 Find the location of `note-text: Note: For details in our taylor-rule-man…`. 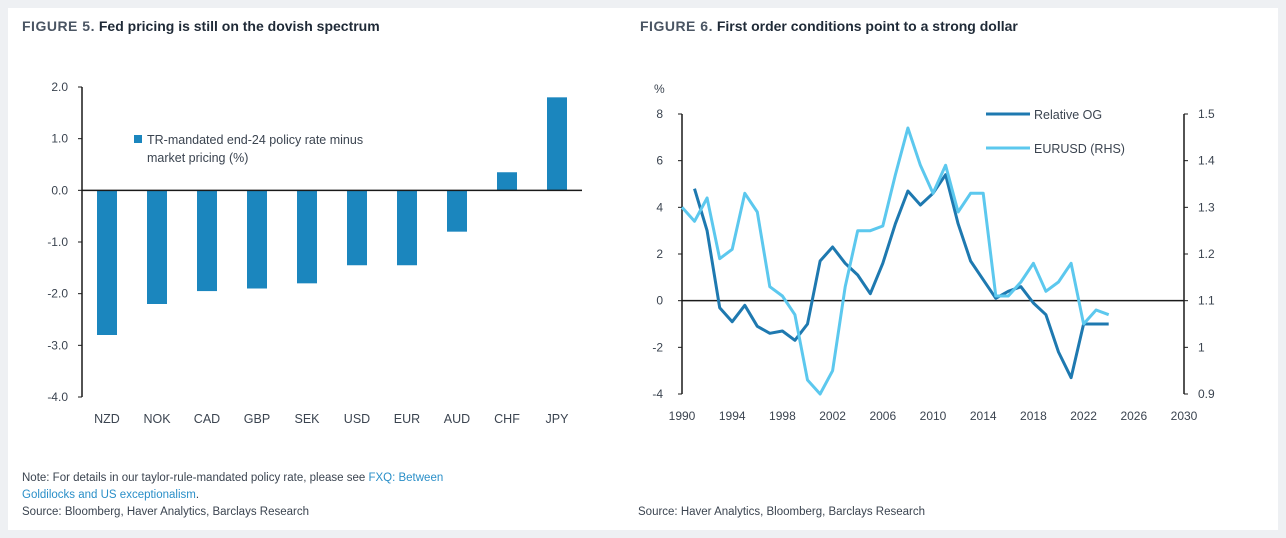

note-text: Note: For details in our taylor-rule-man… is located at coordinates (195, 478).